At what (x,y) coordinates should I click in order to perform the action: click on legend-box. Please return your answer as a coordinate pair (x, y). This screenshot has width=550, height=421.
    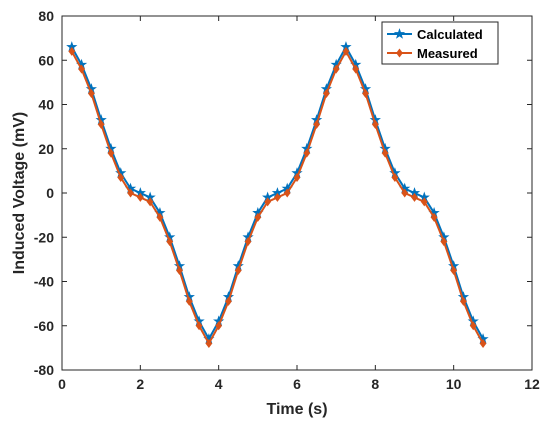
    Looking at the image, I should click on (440, 43).